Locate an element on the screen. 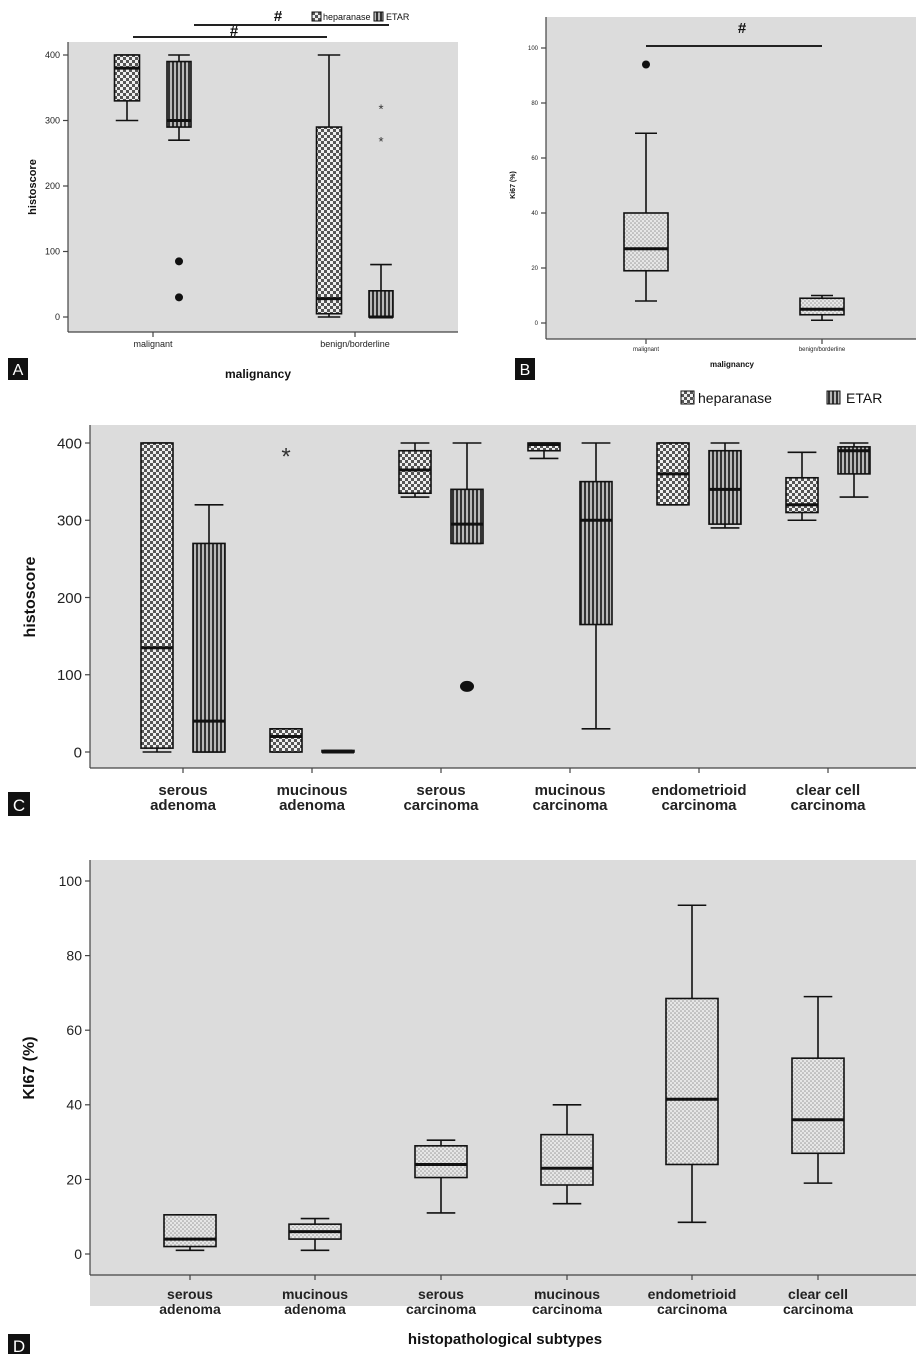 This screenshot has width=918, height=1354. panel-tag-a: A is located at coordinates (18, 370).